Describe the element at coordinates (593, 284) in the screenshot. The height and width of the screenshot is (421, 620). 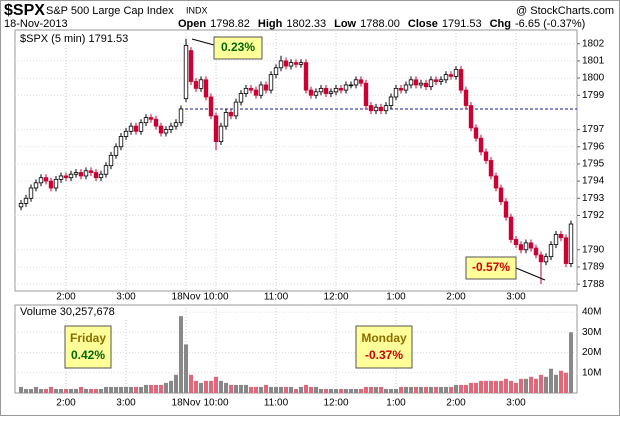
I see `y-tick-label: 1788` at that location.